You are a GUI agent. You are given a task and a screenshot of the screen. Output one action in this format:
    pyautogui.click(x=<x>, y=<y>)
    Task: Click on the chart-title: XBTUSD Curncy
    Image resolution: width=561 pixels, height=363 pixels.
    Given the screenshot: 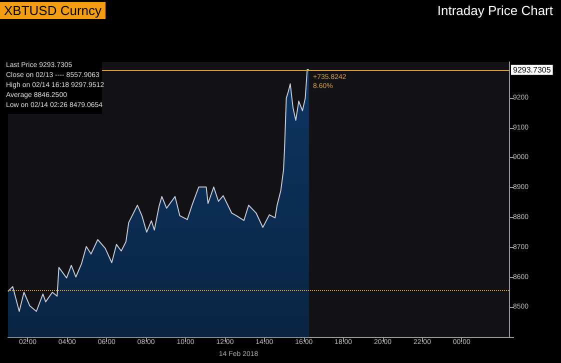 What is the action you would take?
    pyautogui.click(x=53, y=10)
    